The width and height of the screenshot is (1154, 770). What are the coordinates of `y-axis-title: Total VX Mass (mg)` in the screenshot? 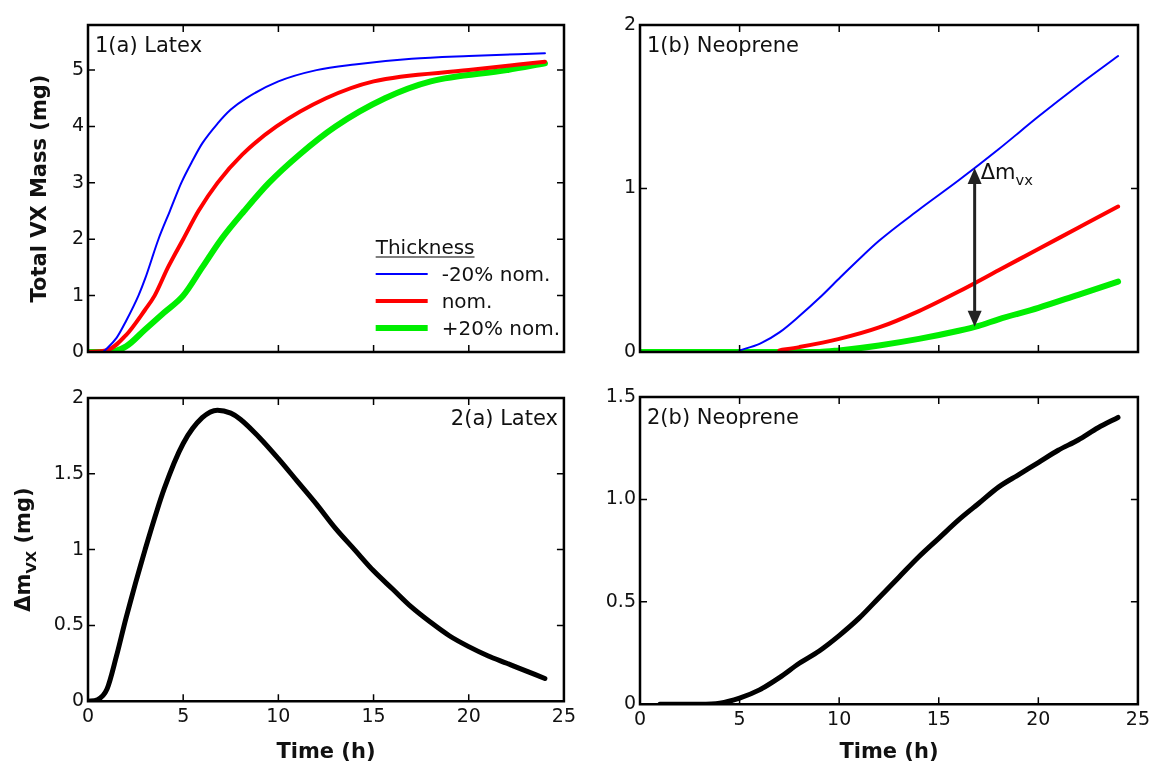 It's located at (39, 188).